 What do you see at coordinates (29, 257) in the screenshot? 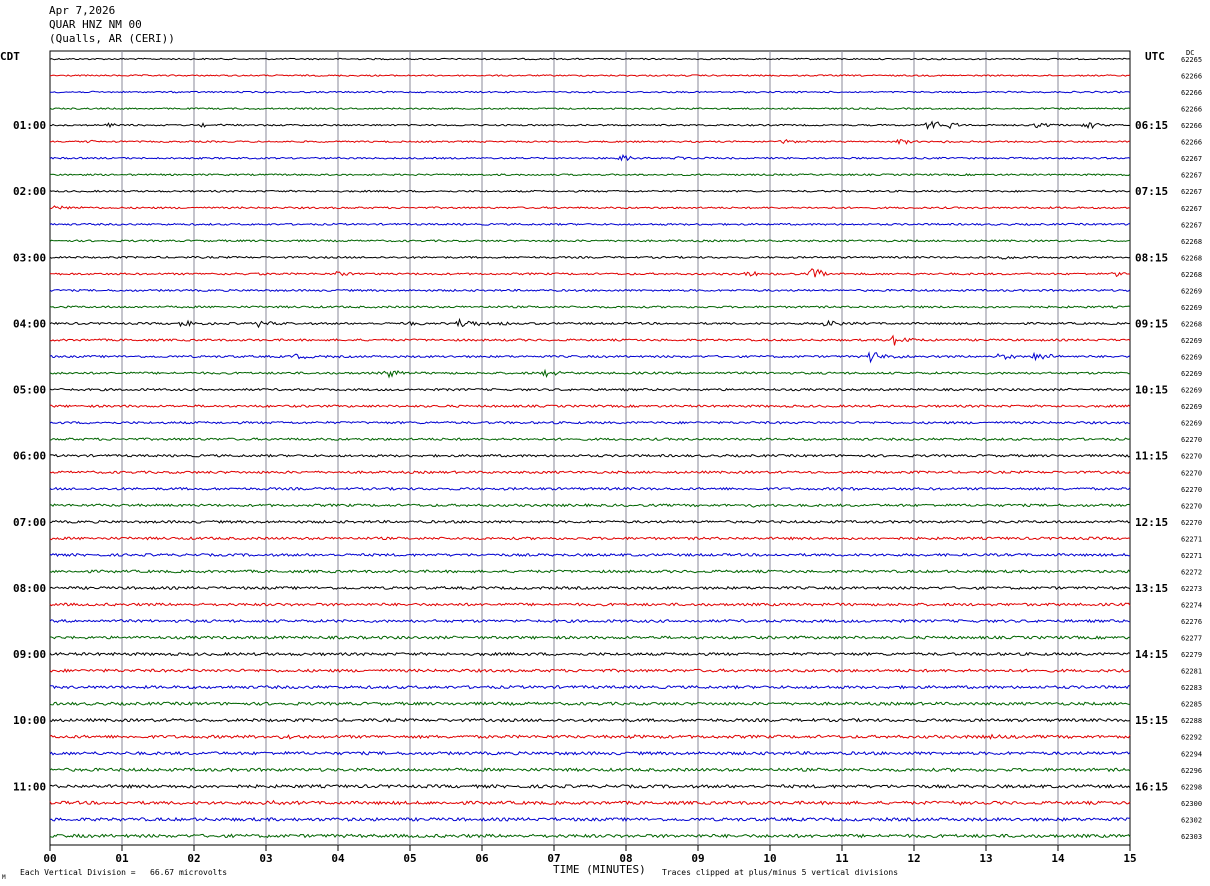
I see `left-hour-label: 03:00` at bounding box center [29, 257].